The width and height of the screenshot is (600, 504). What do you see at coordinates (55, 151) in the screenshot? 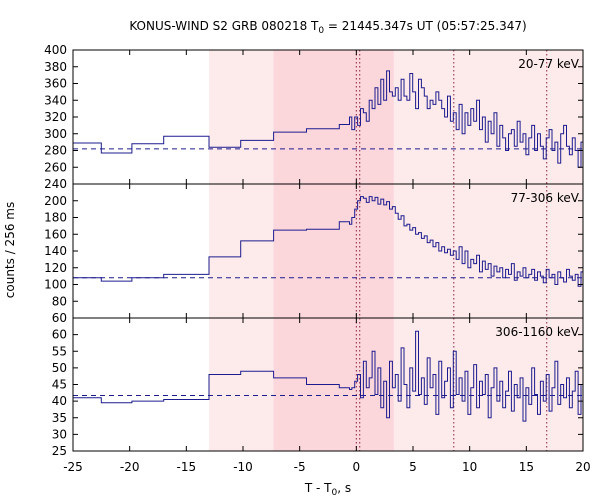
I see `panel-1-y-tick-label: 280` at bounding box center [55, 151].